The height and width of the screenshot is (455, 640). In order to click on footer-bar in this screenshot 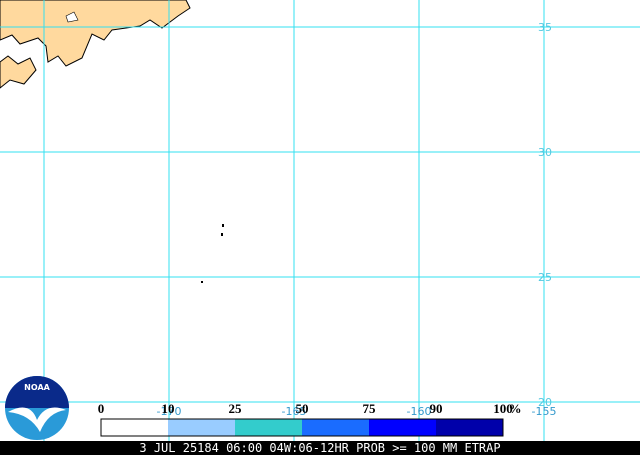, I will do `click(320, 448)`.